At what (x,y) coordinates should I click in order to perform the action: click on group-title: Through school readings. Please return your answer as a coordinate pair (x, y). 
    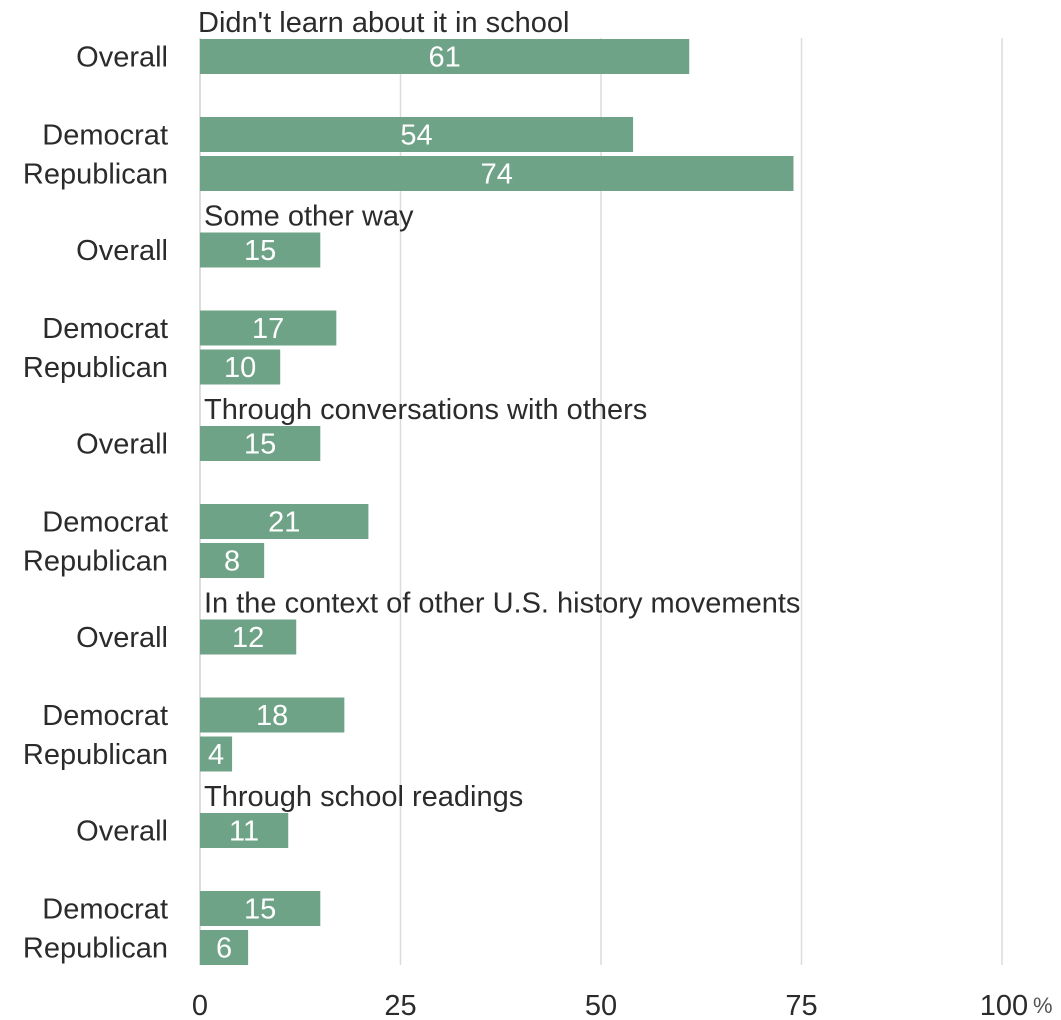
    Looking at the image, I should click on (363, 797).